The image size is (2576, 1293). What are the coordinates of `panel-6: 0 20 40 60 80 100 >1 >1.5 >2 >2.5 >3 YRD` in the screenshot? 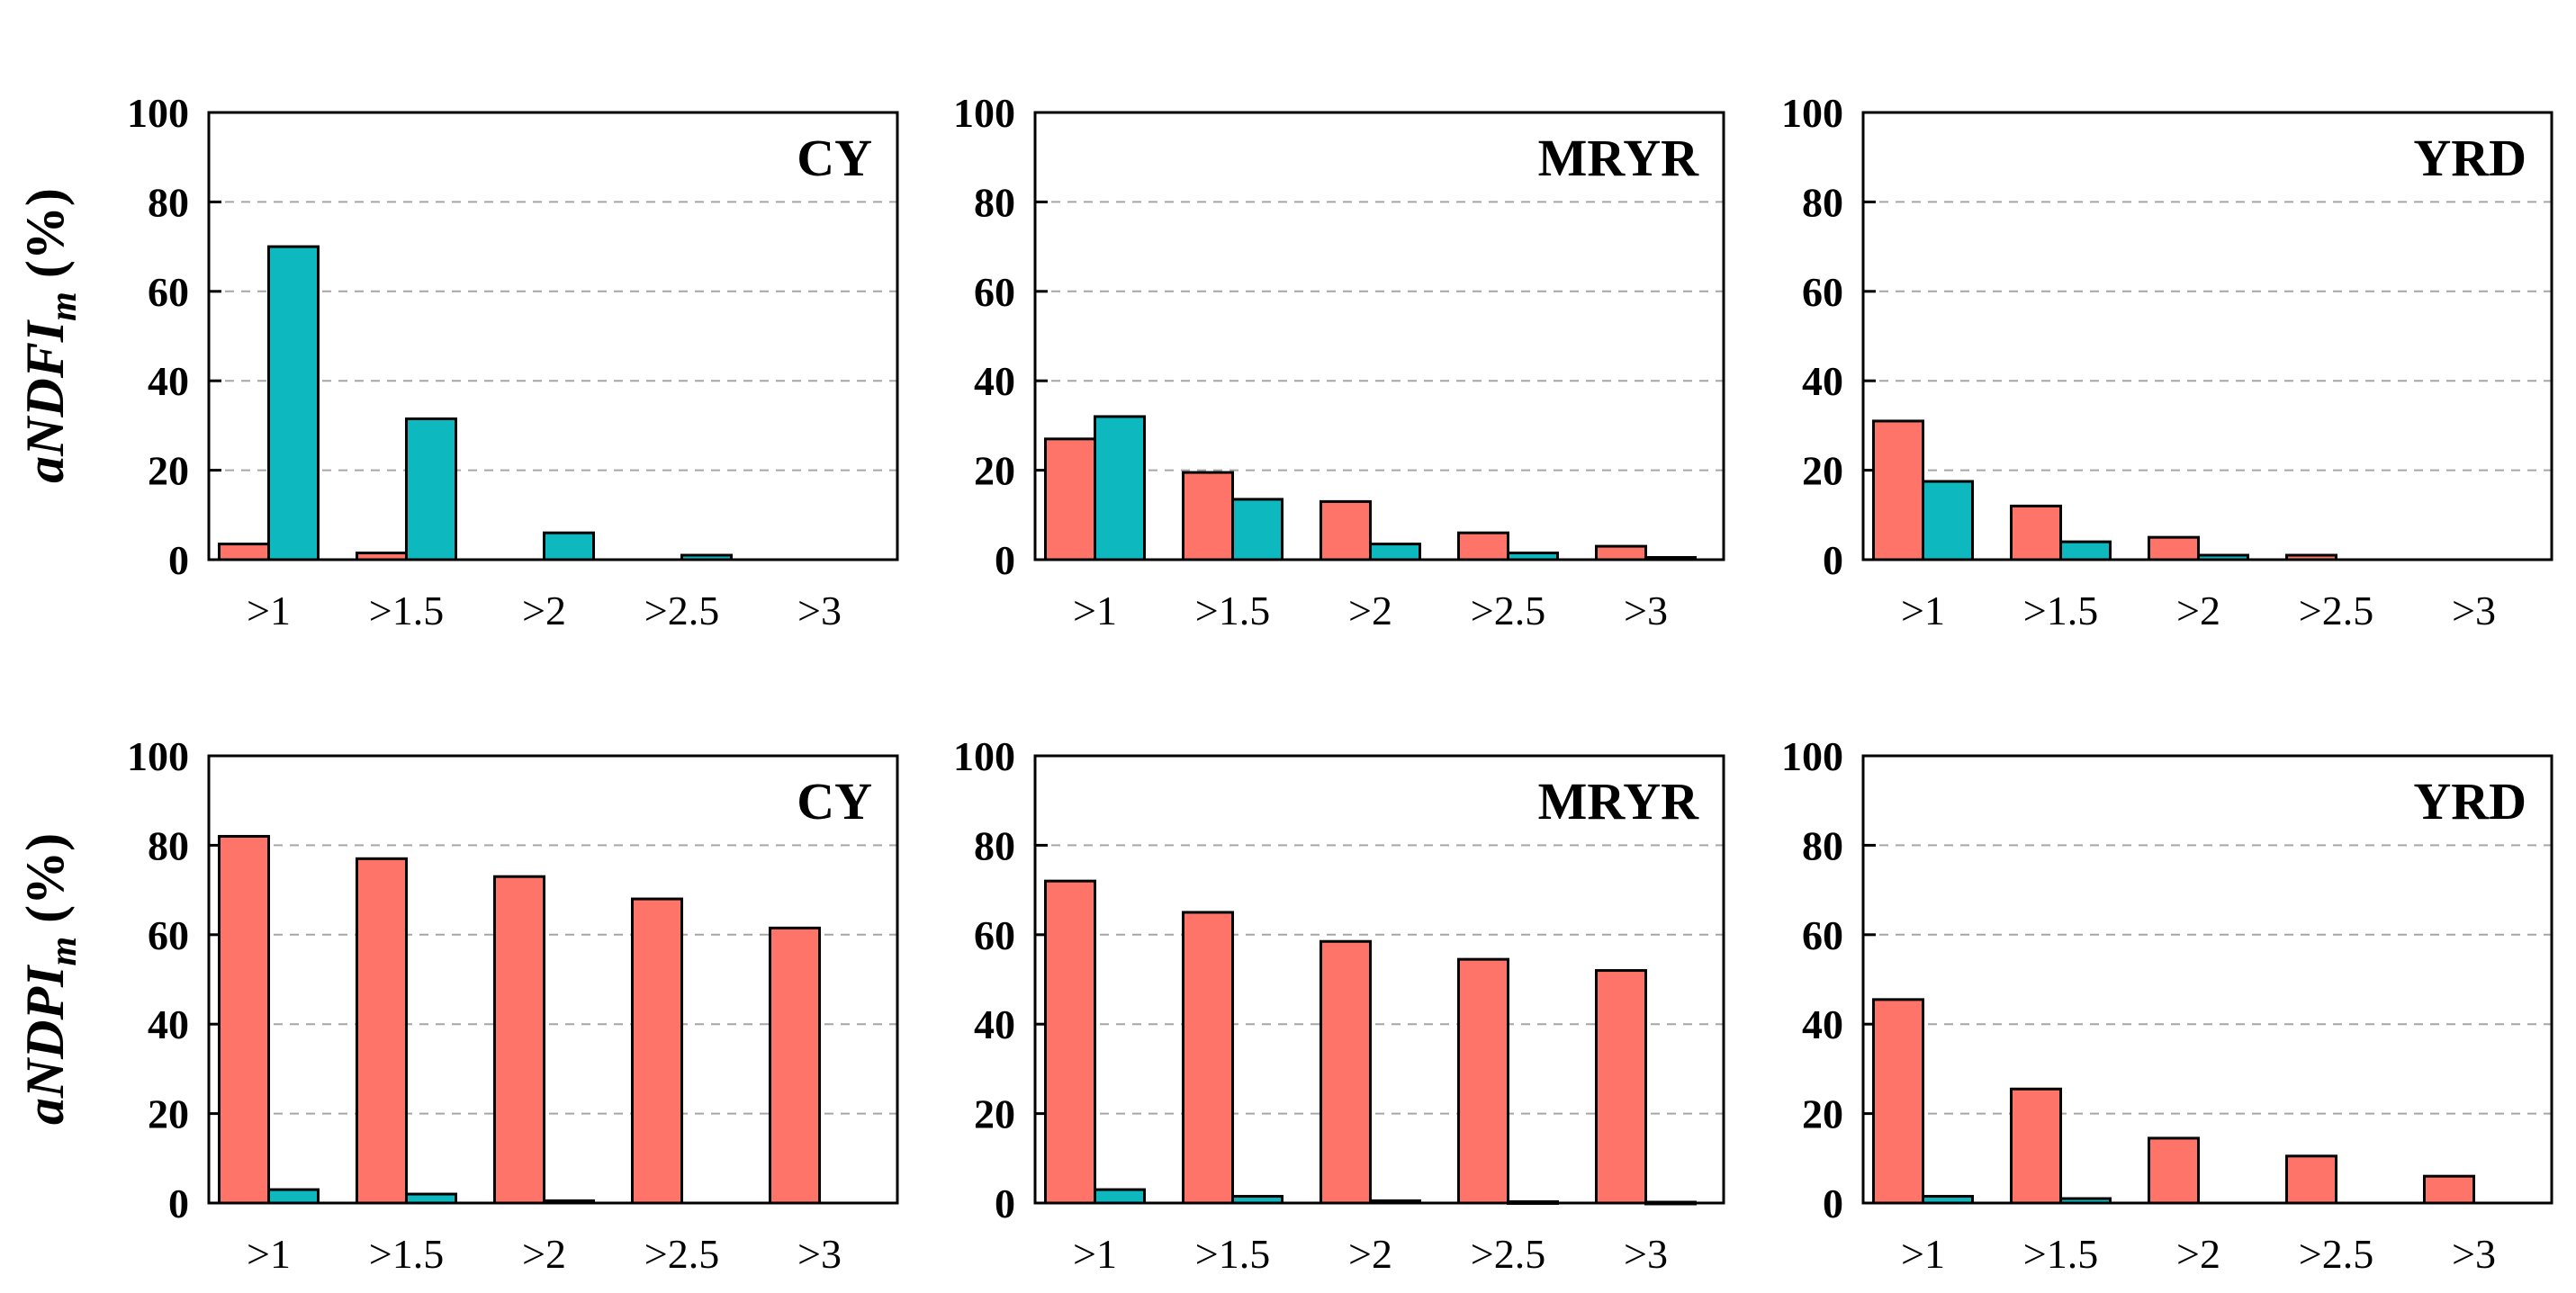 It's located at (2167, 1005).